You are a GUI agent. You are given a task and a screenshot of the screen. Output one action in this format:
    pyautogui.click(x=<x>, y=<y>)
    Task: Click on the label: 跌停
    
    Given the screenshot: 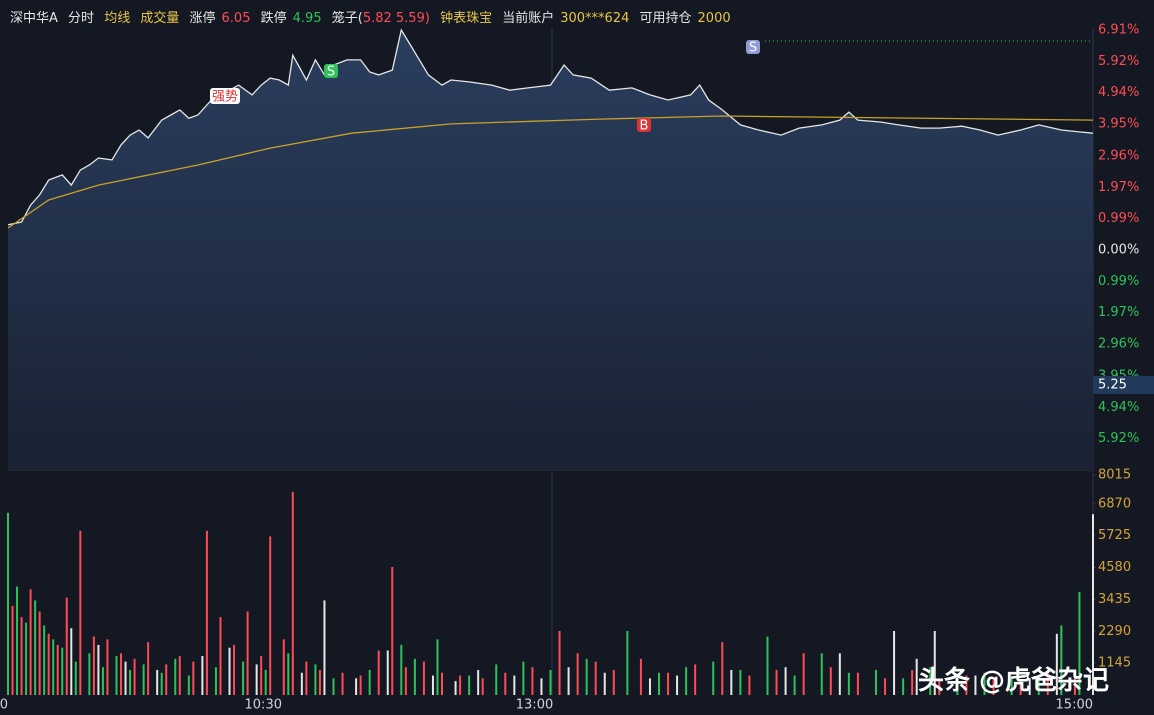 What is the action you would take?
    pyautogui.click(x=273, y=18)
    